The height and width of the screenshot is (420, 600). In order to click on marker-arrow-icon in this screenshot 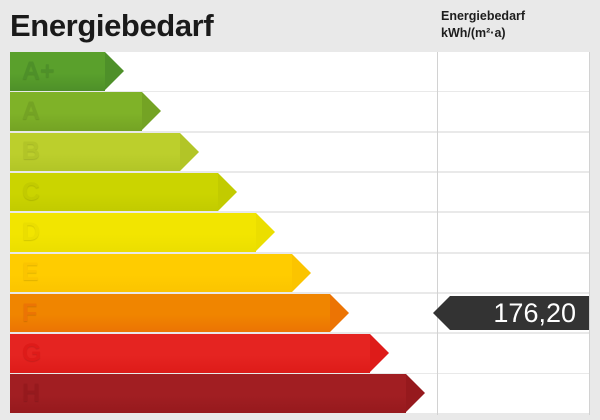, I will do `click(441, 313)`.